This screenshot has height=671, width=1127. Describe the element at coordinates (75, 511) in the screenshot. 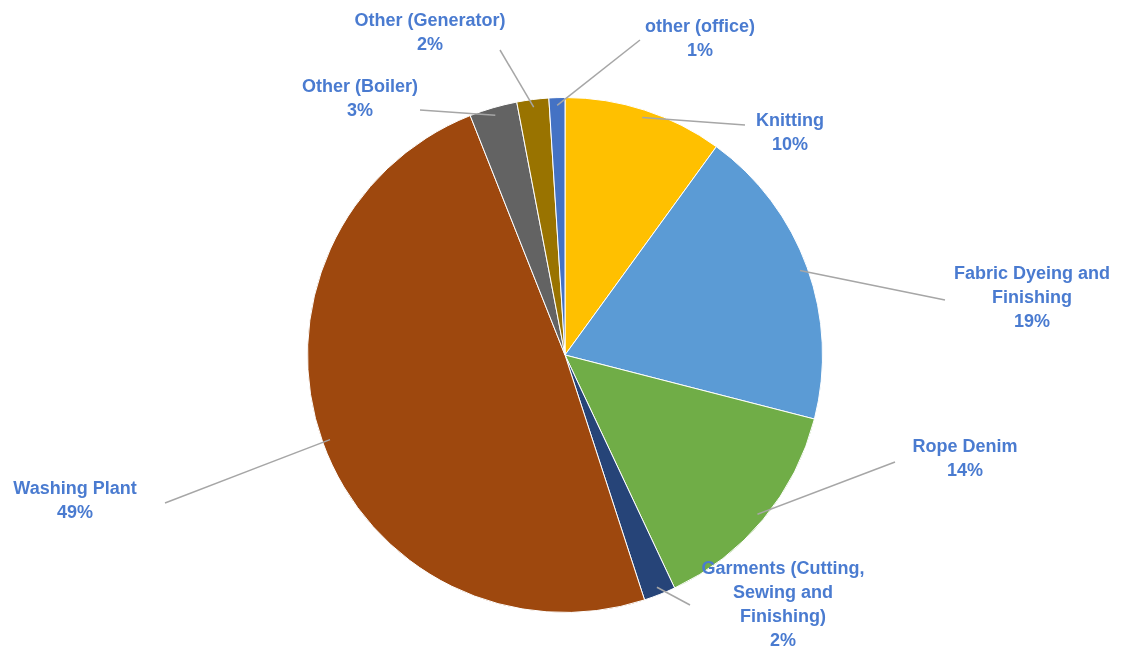

I see `data-label: 49%` at that location.